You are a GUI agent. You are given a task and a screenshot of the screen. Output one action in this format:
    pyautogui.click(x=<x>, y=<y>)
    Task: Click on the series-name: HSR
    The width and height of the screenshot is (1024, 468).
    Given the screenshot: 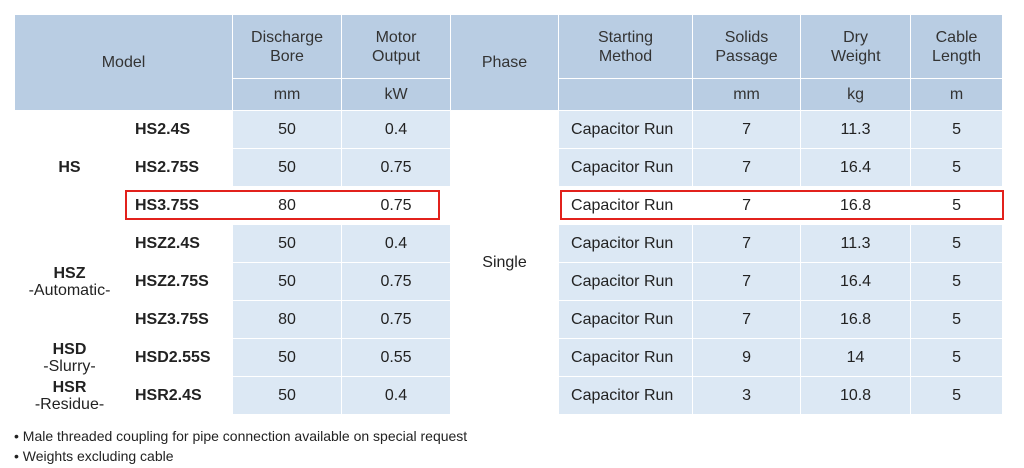 What is the action you would take?
    pyautogui.click(x=69, y=387)
    